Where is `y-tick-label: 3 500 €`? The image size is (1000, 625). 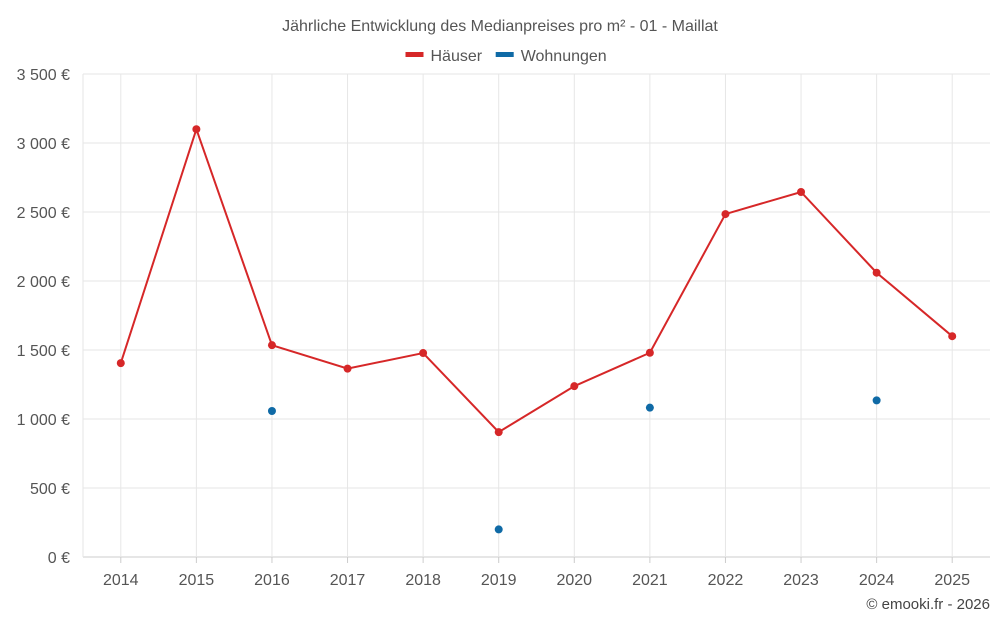
y-tick-label: 3 500 € is located at coordinates (43, 75).